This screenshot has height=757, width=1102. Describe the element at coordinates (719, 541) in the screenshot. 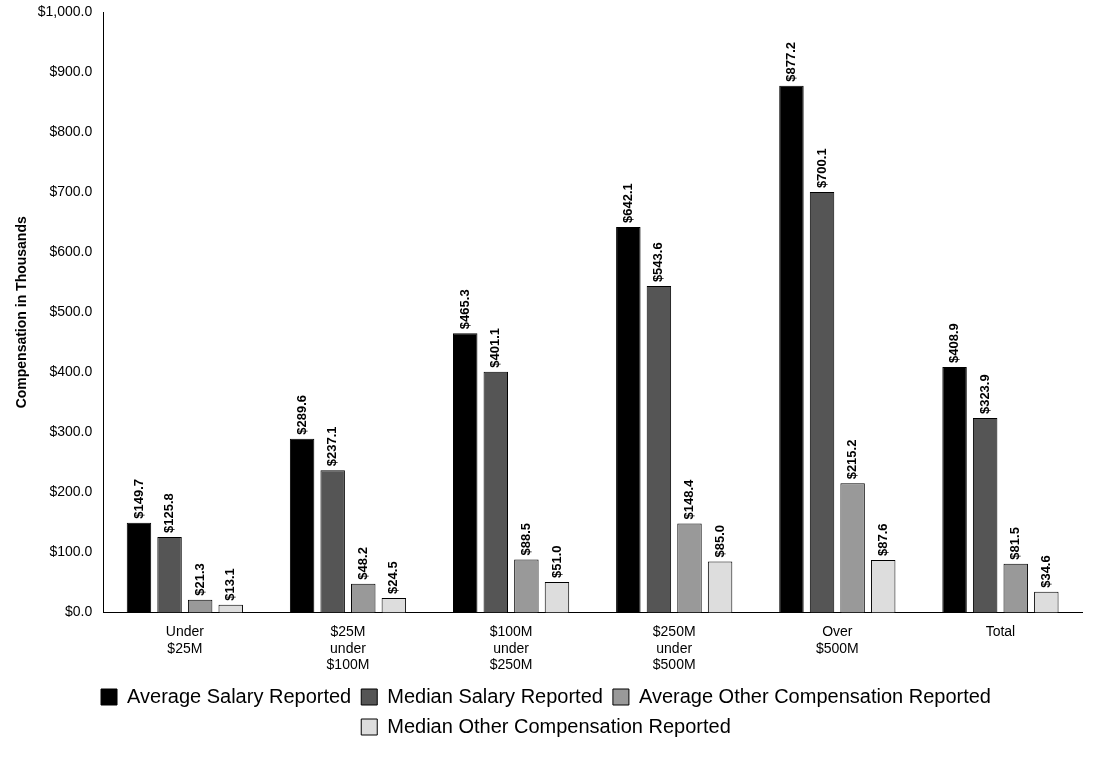

I see `data-label: $85.0` at that location.